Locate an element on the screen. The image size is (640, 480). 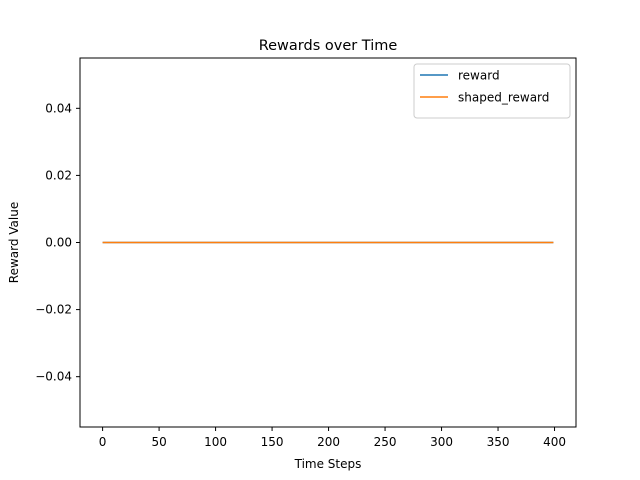
x-tick-label: 350 is located at coordinates (498, 442).